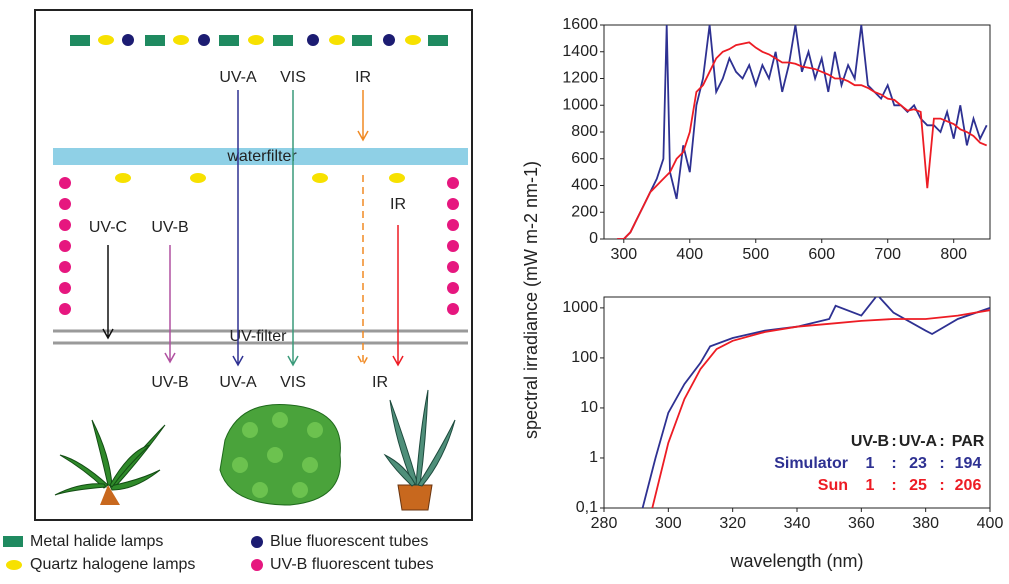  Describe the element at coordinates (870, 441) in the screenshot. I see `table-header: UV-B` at that location.